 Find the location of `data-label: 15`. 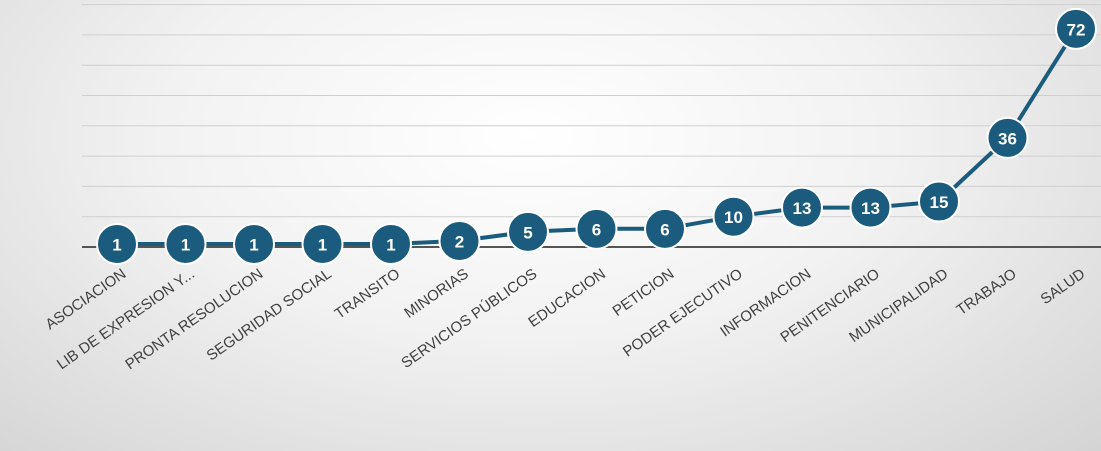

data-label: 15 is located at coordinates (939, 202).